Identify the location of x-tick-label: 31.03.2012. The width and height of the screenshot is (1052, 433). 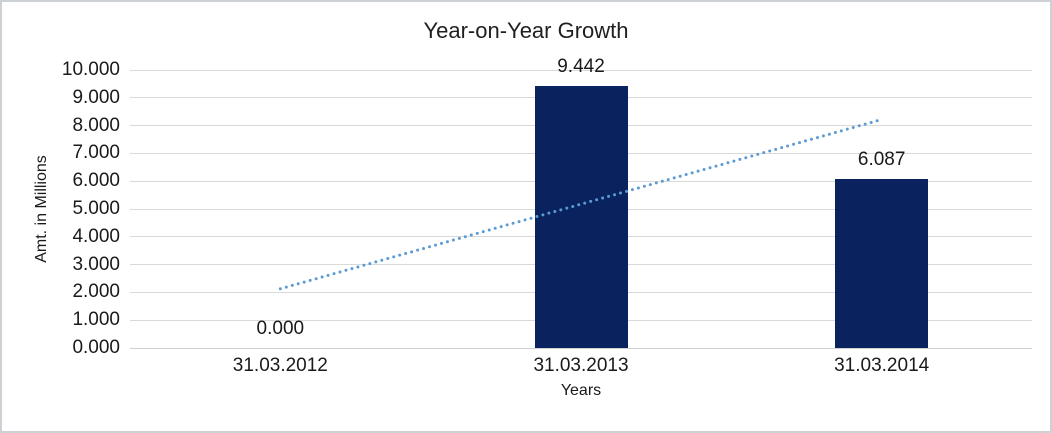
(280, 365).